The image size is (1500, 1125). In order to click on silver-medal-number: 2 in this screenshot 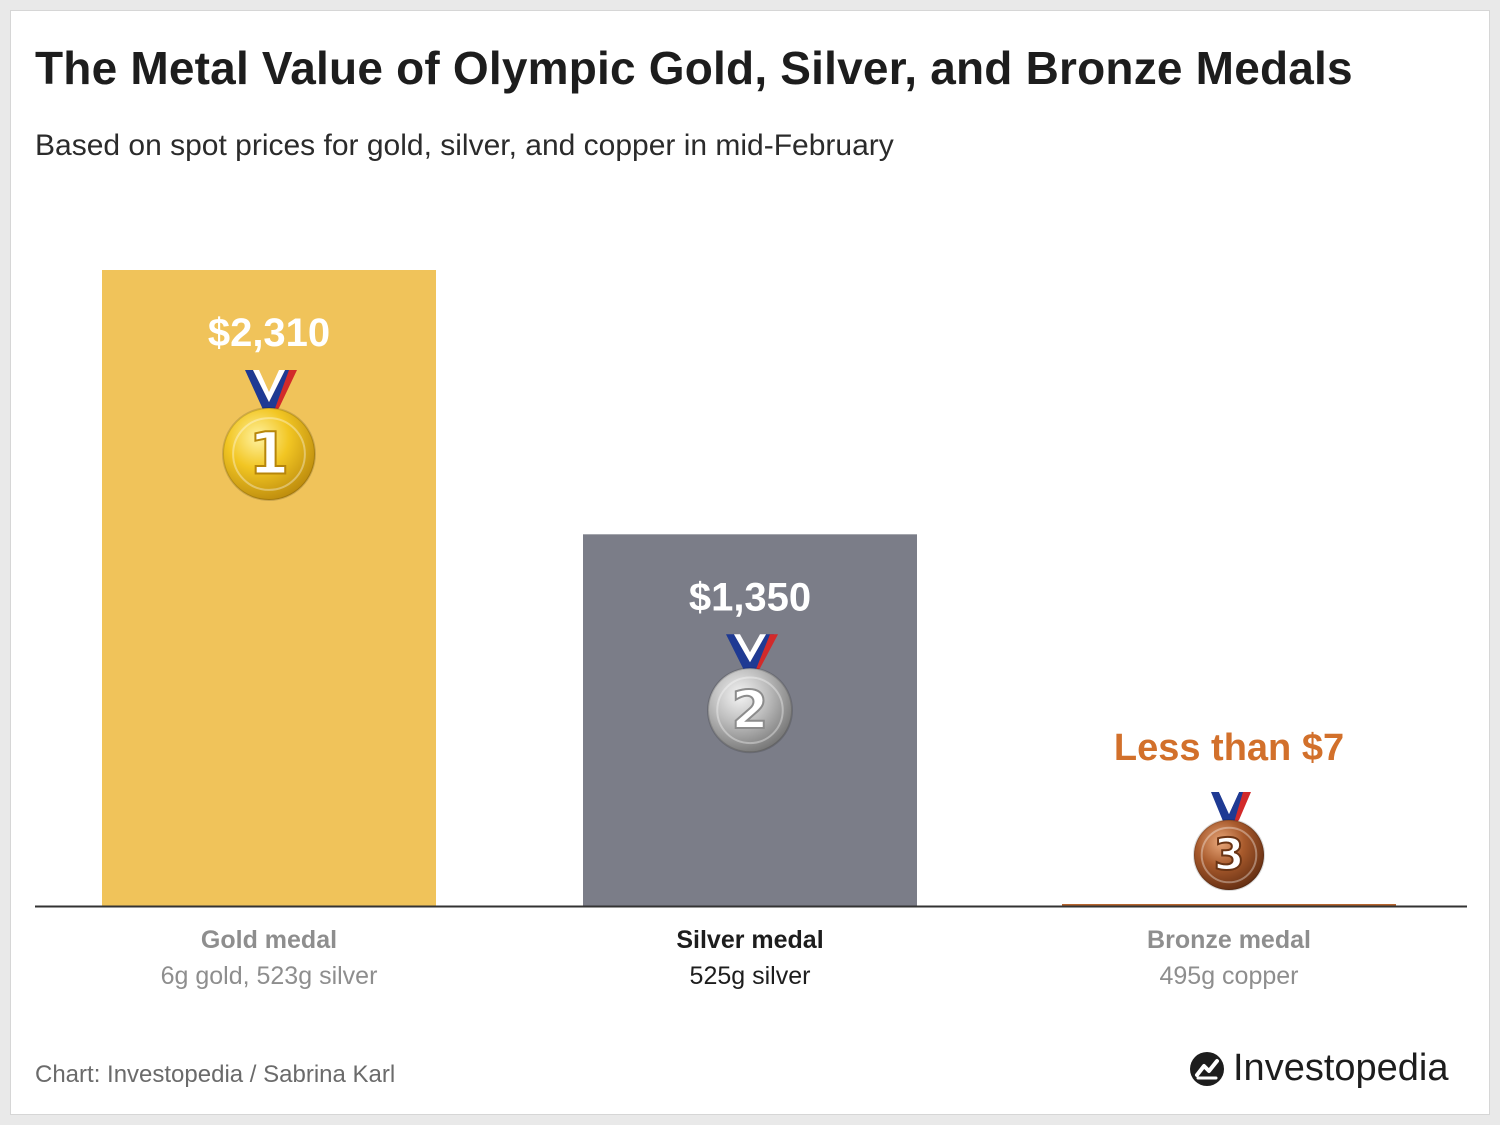, I will do `click(750, 710)`.